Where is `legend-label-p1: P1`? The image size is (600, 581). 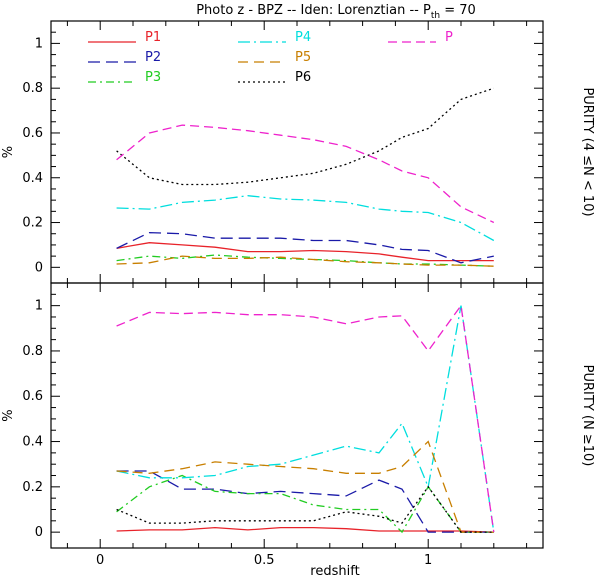 legend-label-p1: P1 is located at coordinates (153, 37).